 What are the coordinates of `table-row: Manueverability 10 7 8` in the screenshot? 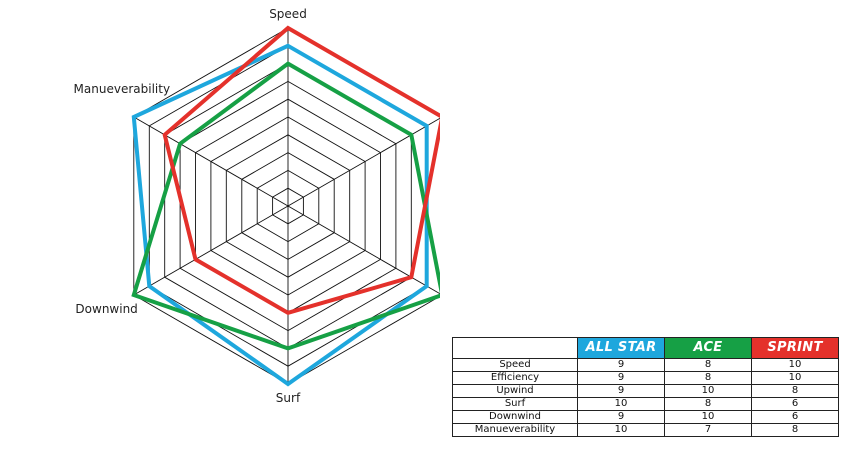 It's located at (645, 430).